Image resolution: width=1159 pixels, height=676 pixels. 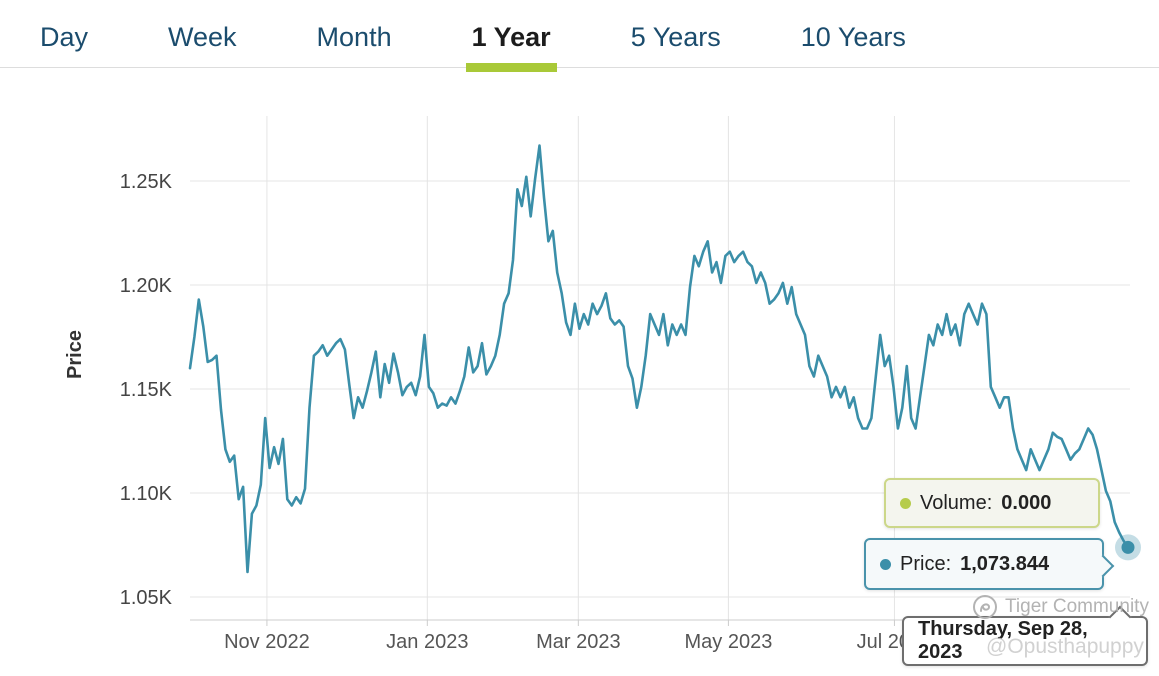 I want to click on price-tooltip: Price: 1,073.844, so click(x=984, y=564).